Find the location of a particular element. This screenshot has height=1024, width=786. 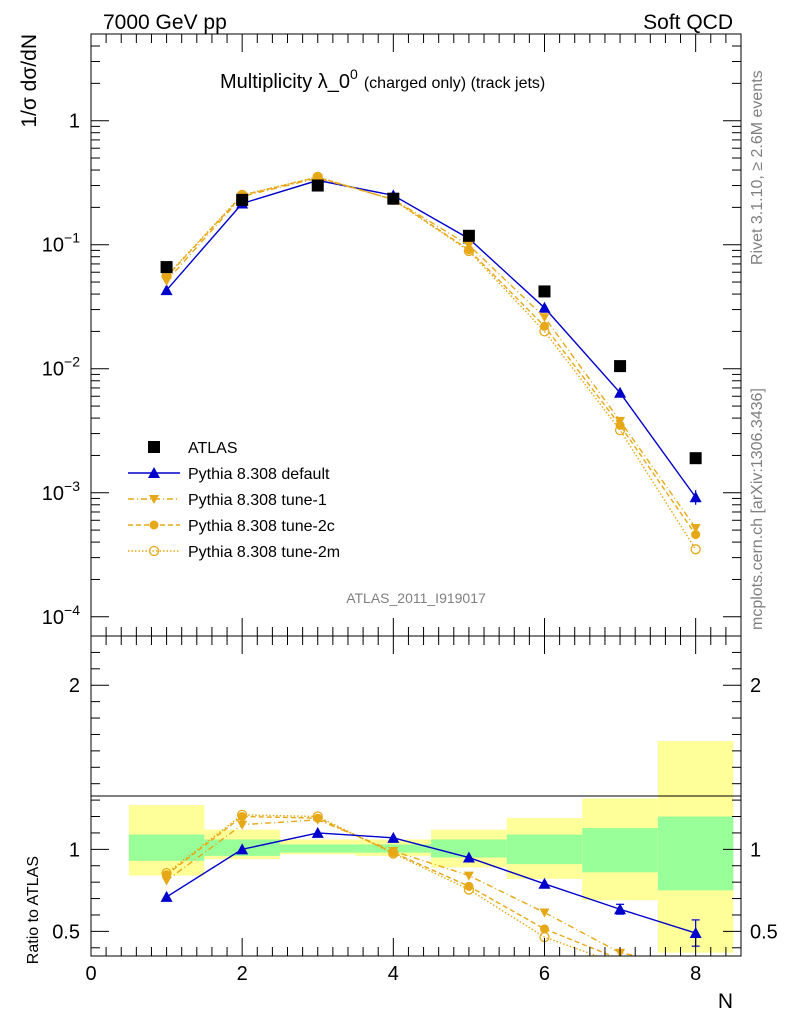

y-tick-label: 10⁻² is located at coordinates (61, 367).